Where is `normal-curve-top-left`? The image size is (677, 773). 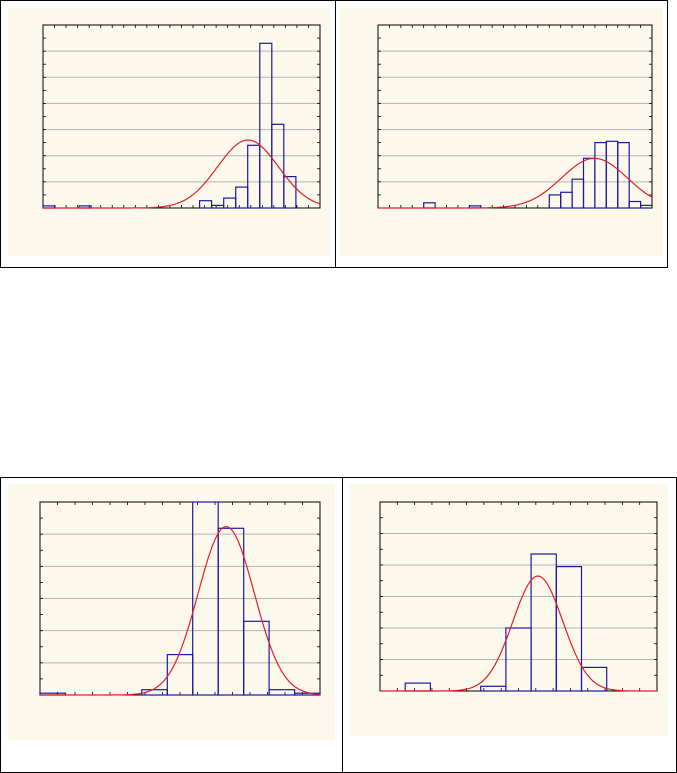 normal-curve-top-left is located at coordinates (182, 174).